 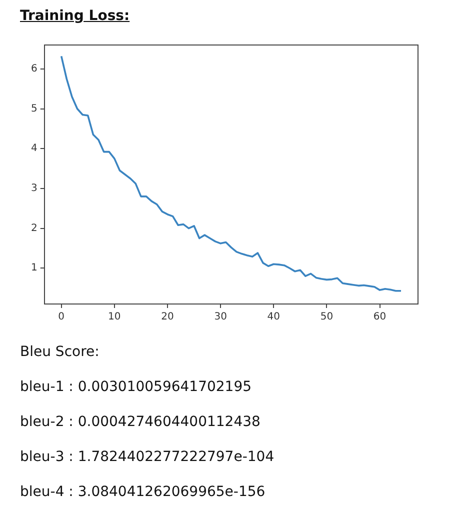 What do you see at coordinates (60, 352) in the screenshot?
I see `text: Bleu Score:` at bounding box center [60, 352].